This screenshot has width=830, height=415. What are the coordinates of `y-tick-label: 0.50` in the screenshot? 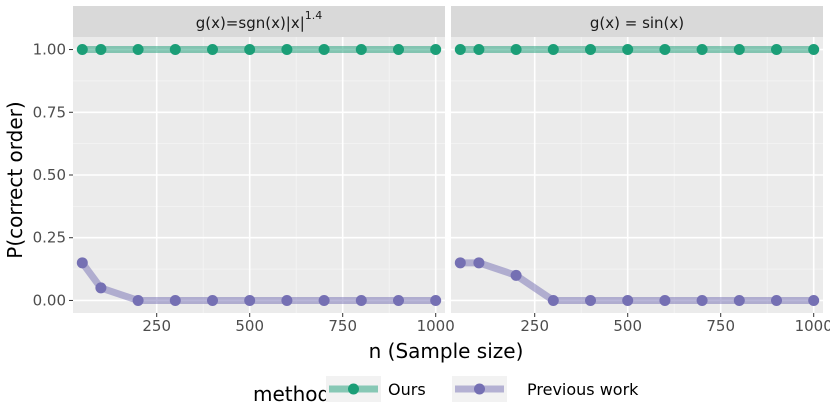 It's located at (49, 175).